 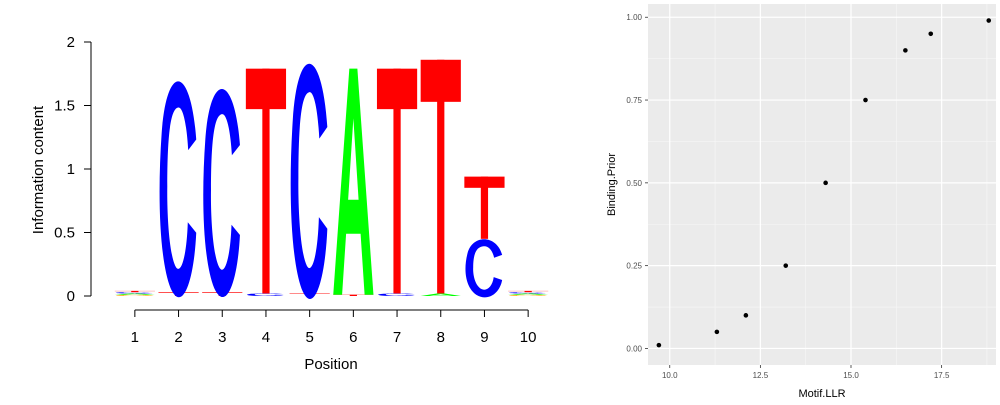 I want to click on logo-x-tick-label: 5, so click(x=309, y=337).